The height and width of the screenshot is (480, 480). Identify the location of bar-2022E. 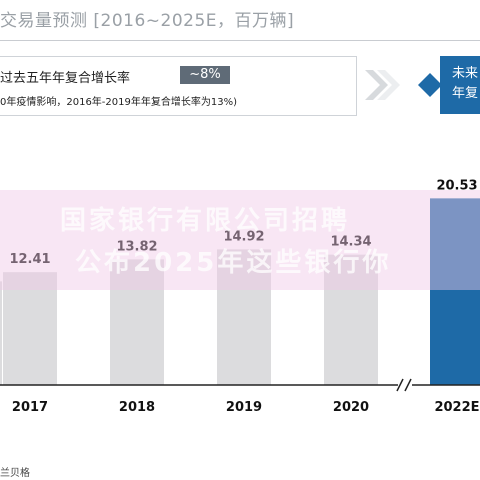
(455, 291).